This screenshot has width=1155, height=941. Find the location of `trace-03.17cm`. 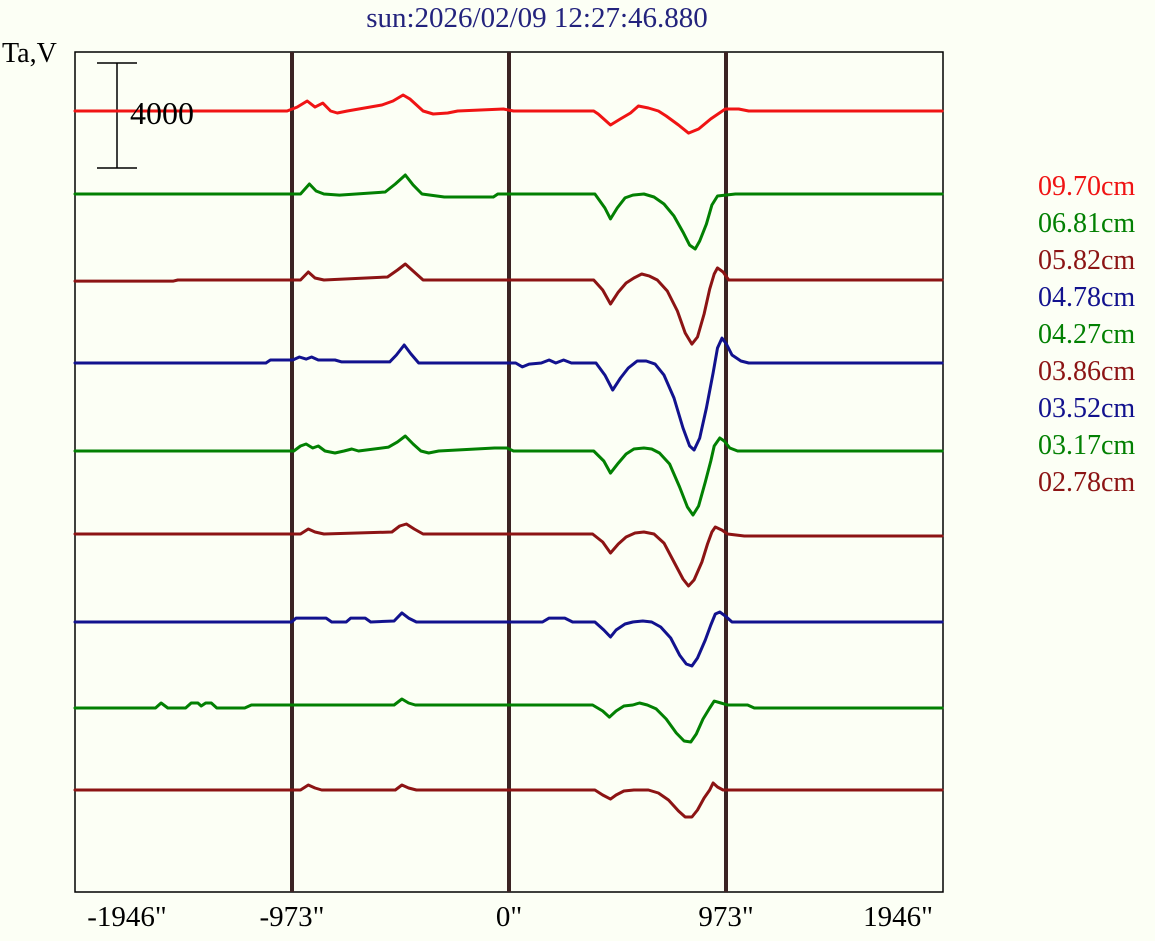

trace-03.17cm is located at coordinates (508, 720).